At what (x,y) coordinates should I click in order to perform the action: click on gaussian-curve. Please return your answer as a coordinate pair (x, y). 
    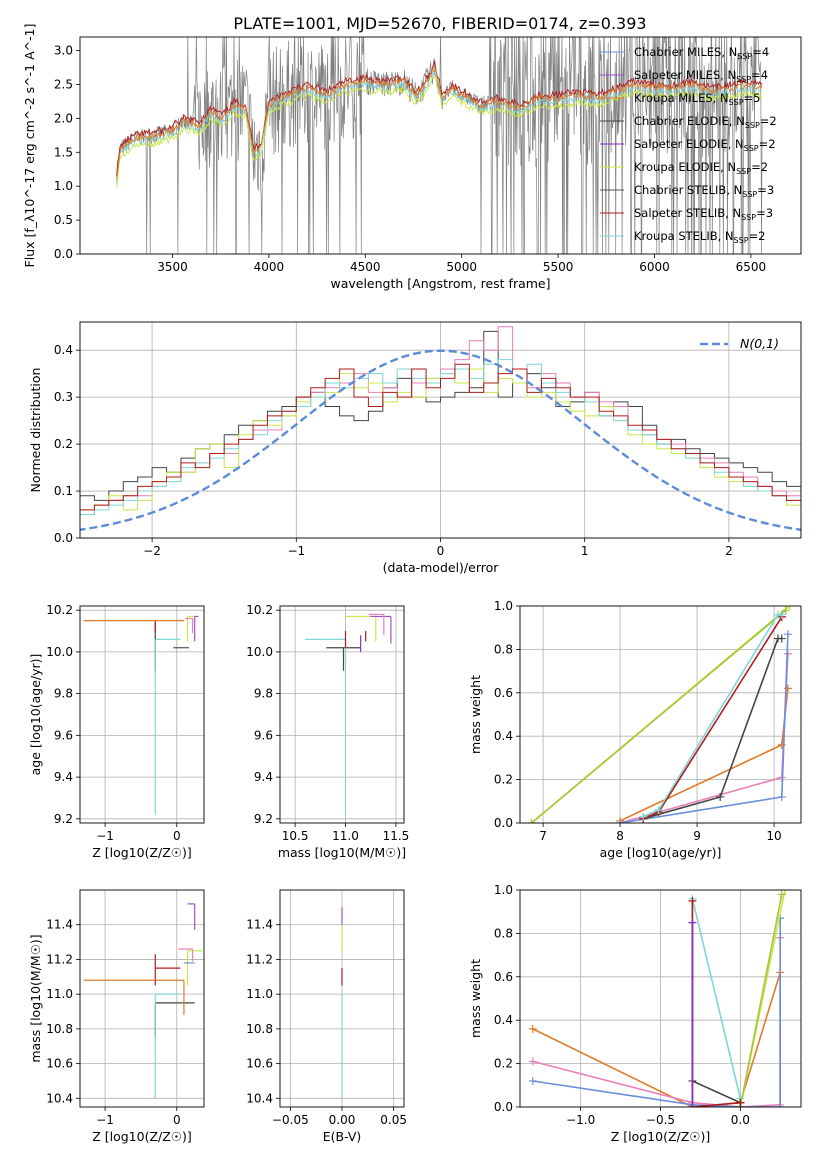
    Looking at the image, I should click on (440, 440).